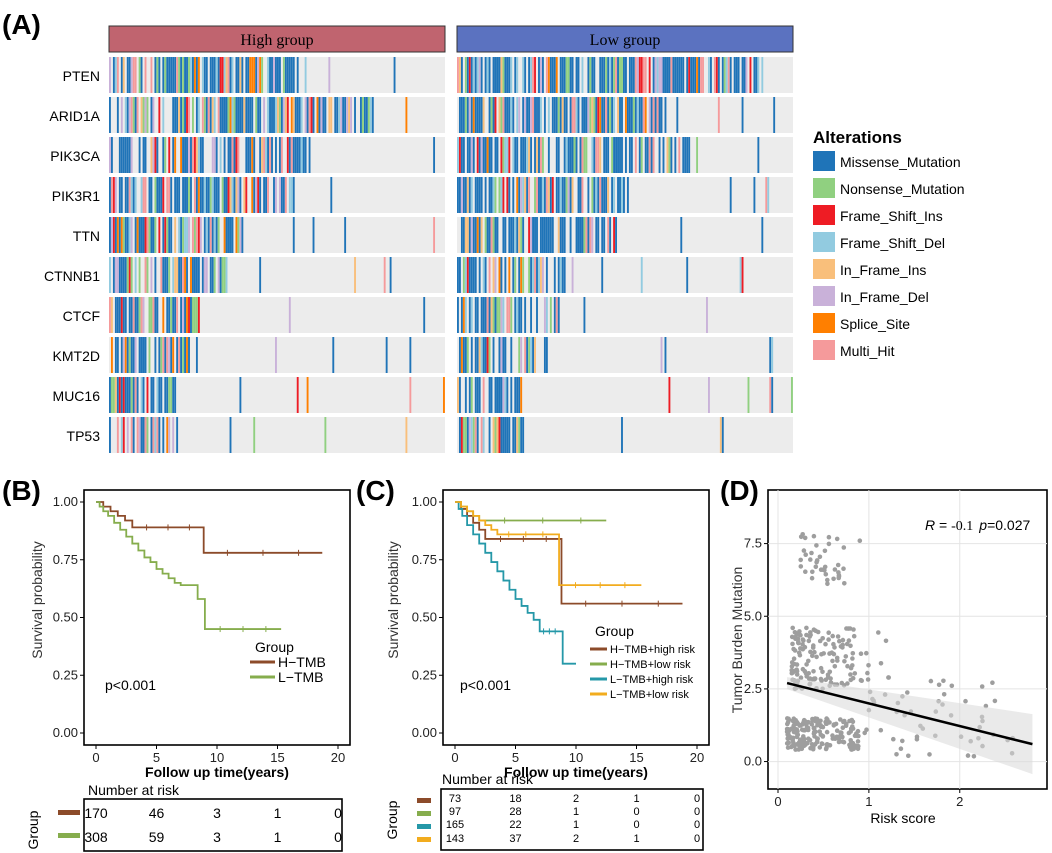 The height and width of the screenshot is (853, 1052). I want to click on risk-count: 143, so click(455, 839).